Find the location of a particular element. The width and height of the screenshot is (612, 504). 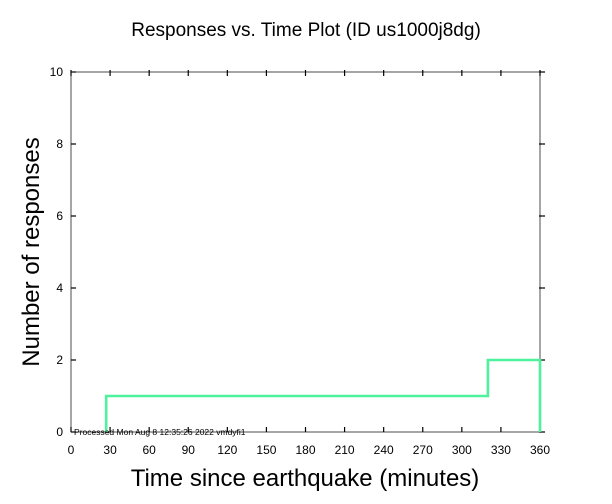

chart-title: Responses vs. Time Plot (ID us1000j8dg) is located at coordinates (306, 30).